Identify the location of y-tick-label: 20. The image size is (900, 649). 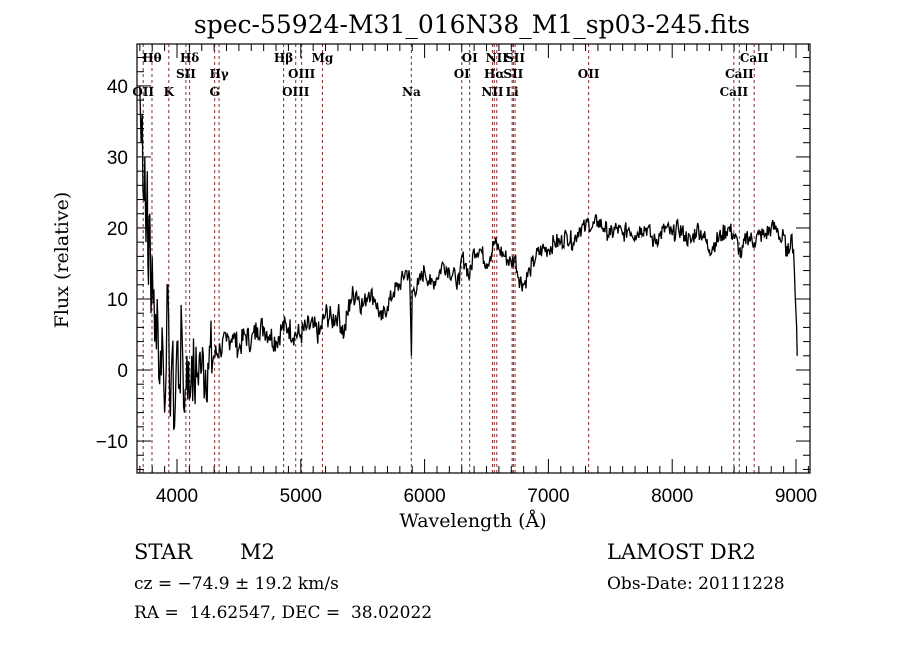
(117, 229).